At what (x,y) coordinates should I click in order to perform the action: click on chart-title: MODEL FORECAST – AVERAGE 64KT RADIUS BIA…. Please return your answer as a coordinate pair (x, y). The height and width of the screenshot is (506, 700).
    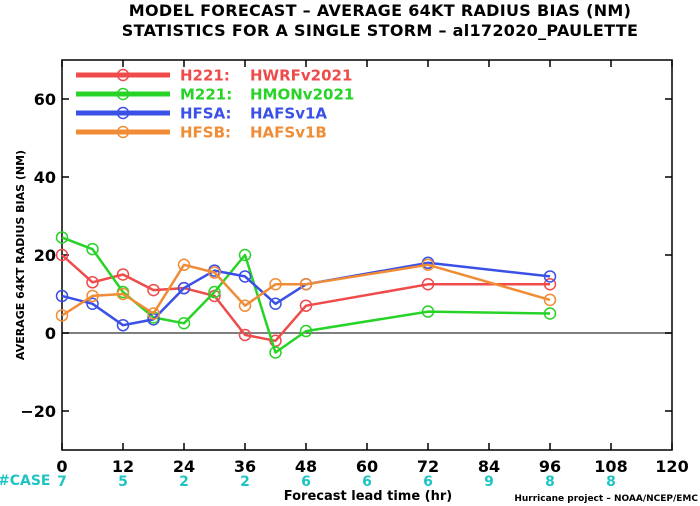
    Looking at the image, I should click on (380, 10).